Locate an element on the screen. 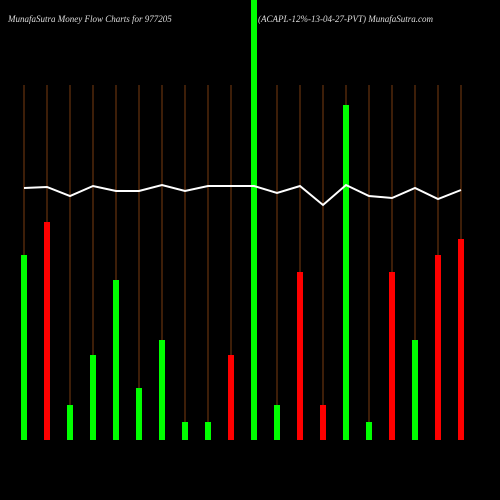 The width and height of the screenshot is (500, 500). chart-subtitle: (ACAPL-12%-13-04-27-PVT) MunafaSutra.com is located at coordinates (345, 19).